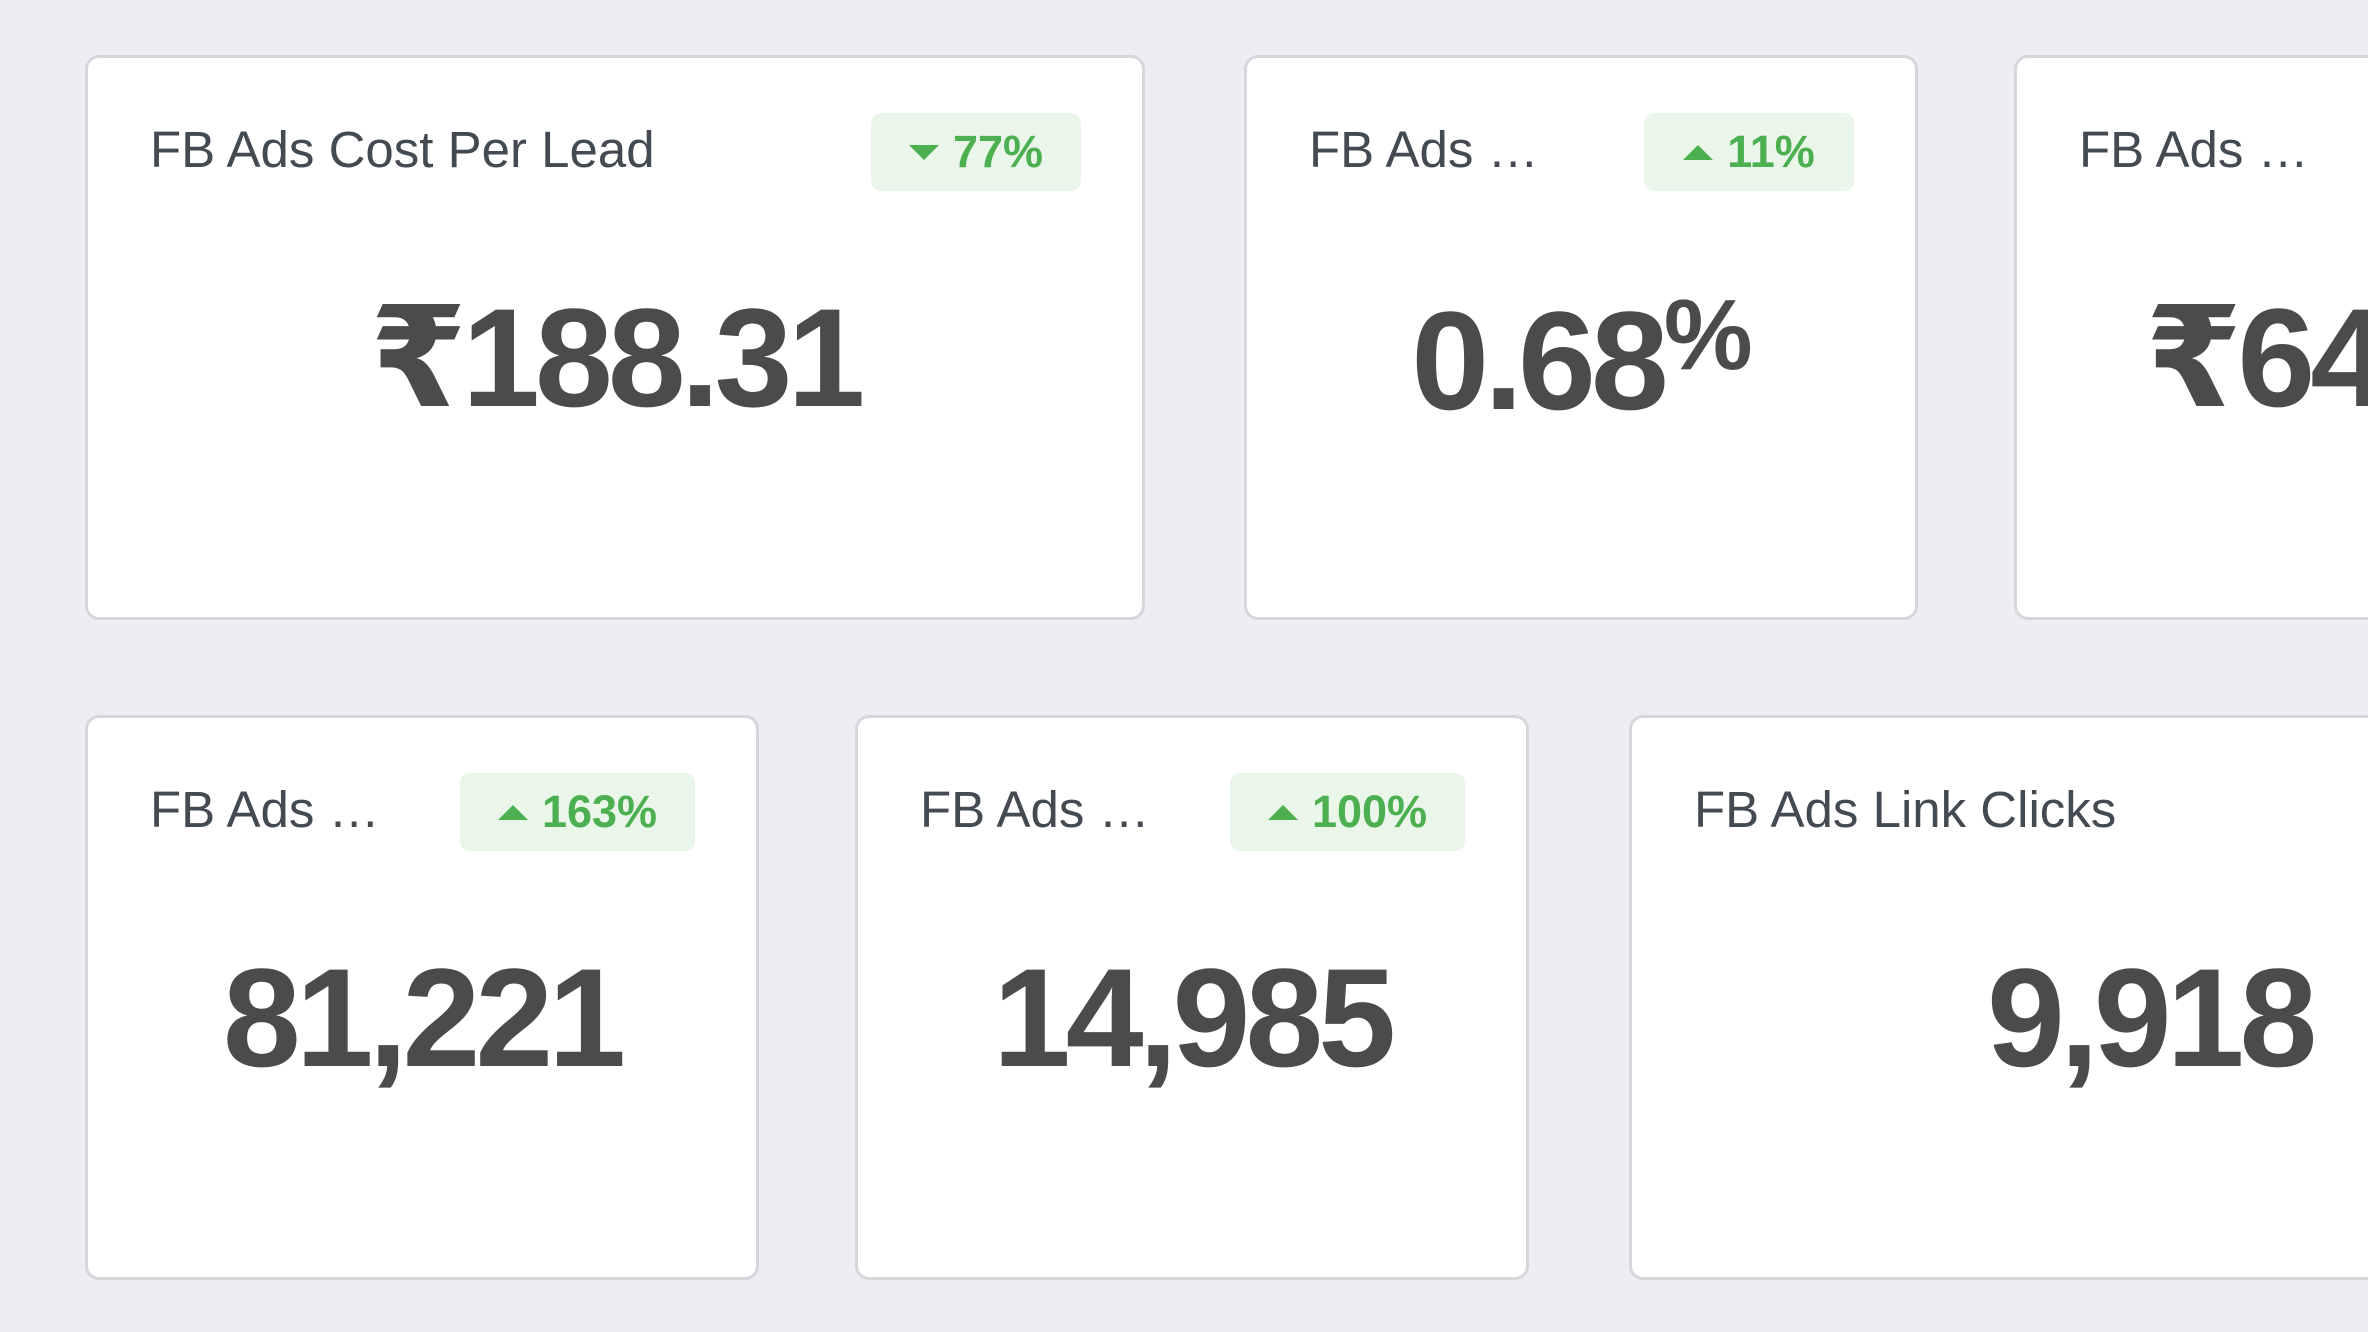  I want to click on kpi-card-partial: FB Ads … ₹64, so click(2191, 337).